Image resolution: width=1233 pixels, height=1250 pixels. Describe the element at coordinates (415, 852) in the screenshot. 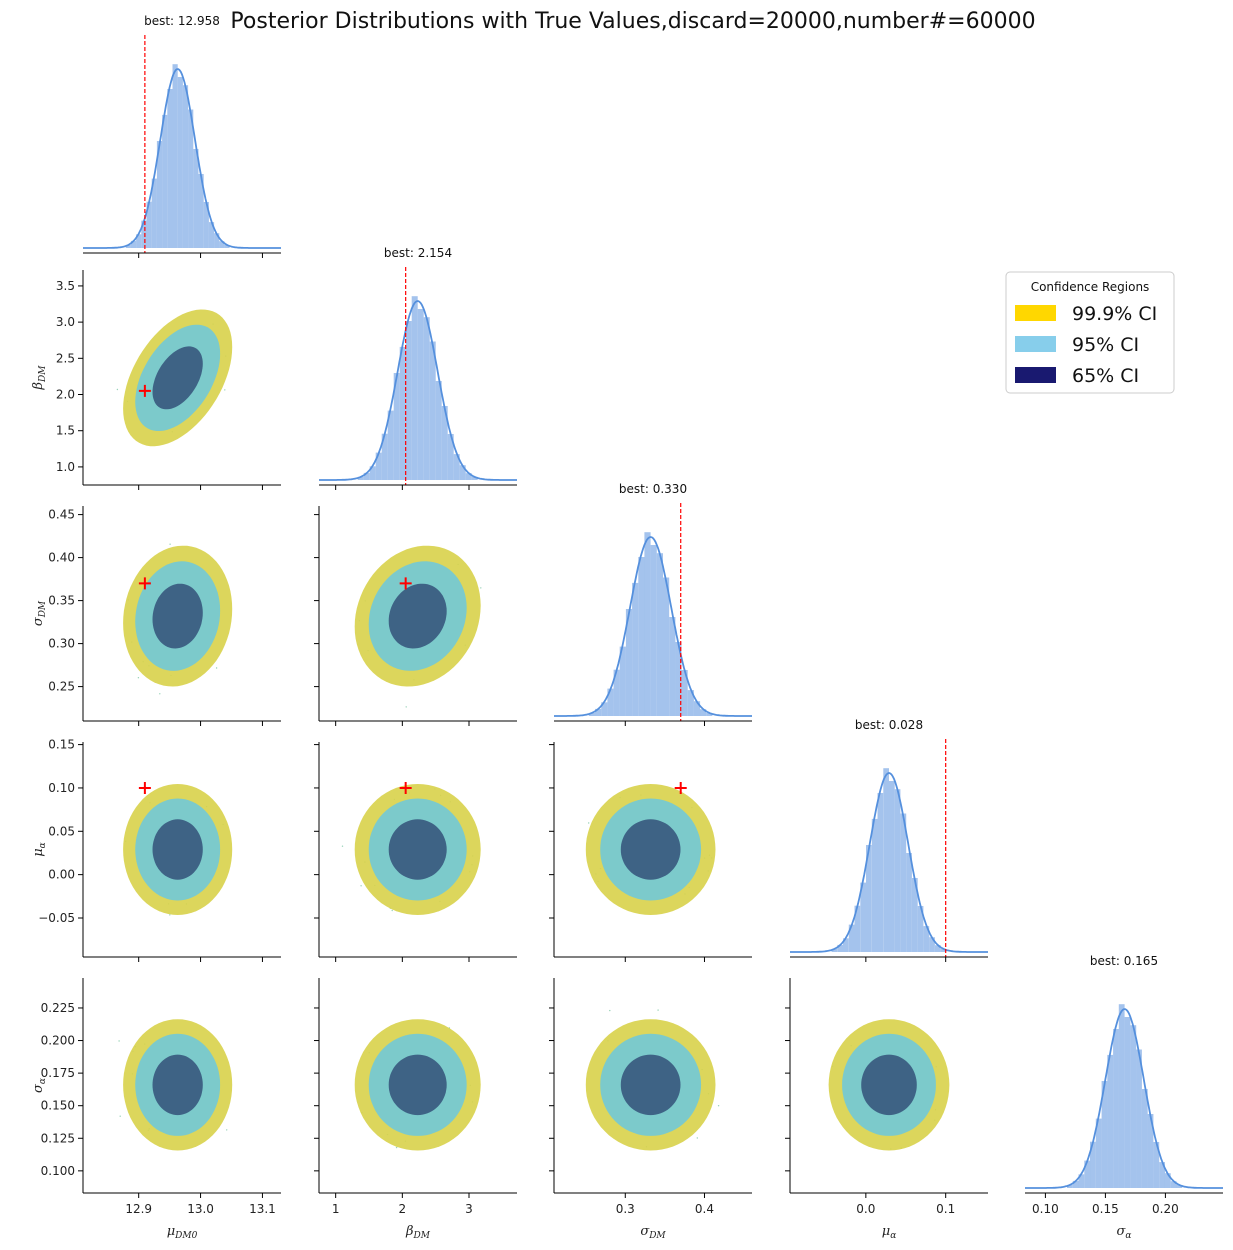

I see `scatter-panel-mu_alpha-vs-beta_DM` at that location.